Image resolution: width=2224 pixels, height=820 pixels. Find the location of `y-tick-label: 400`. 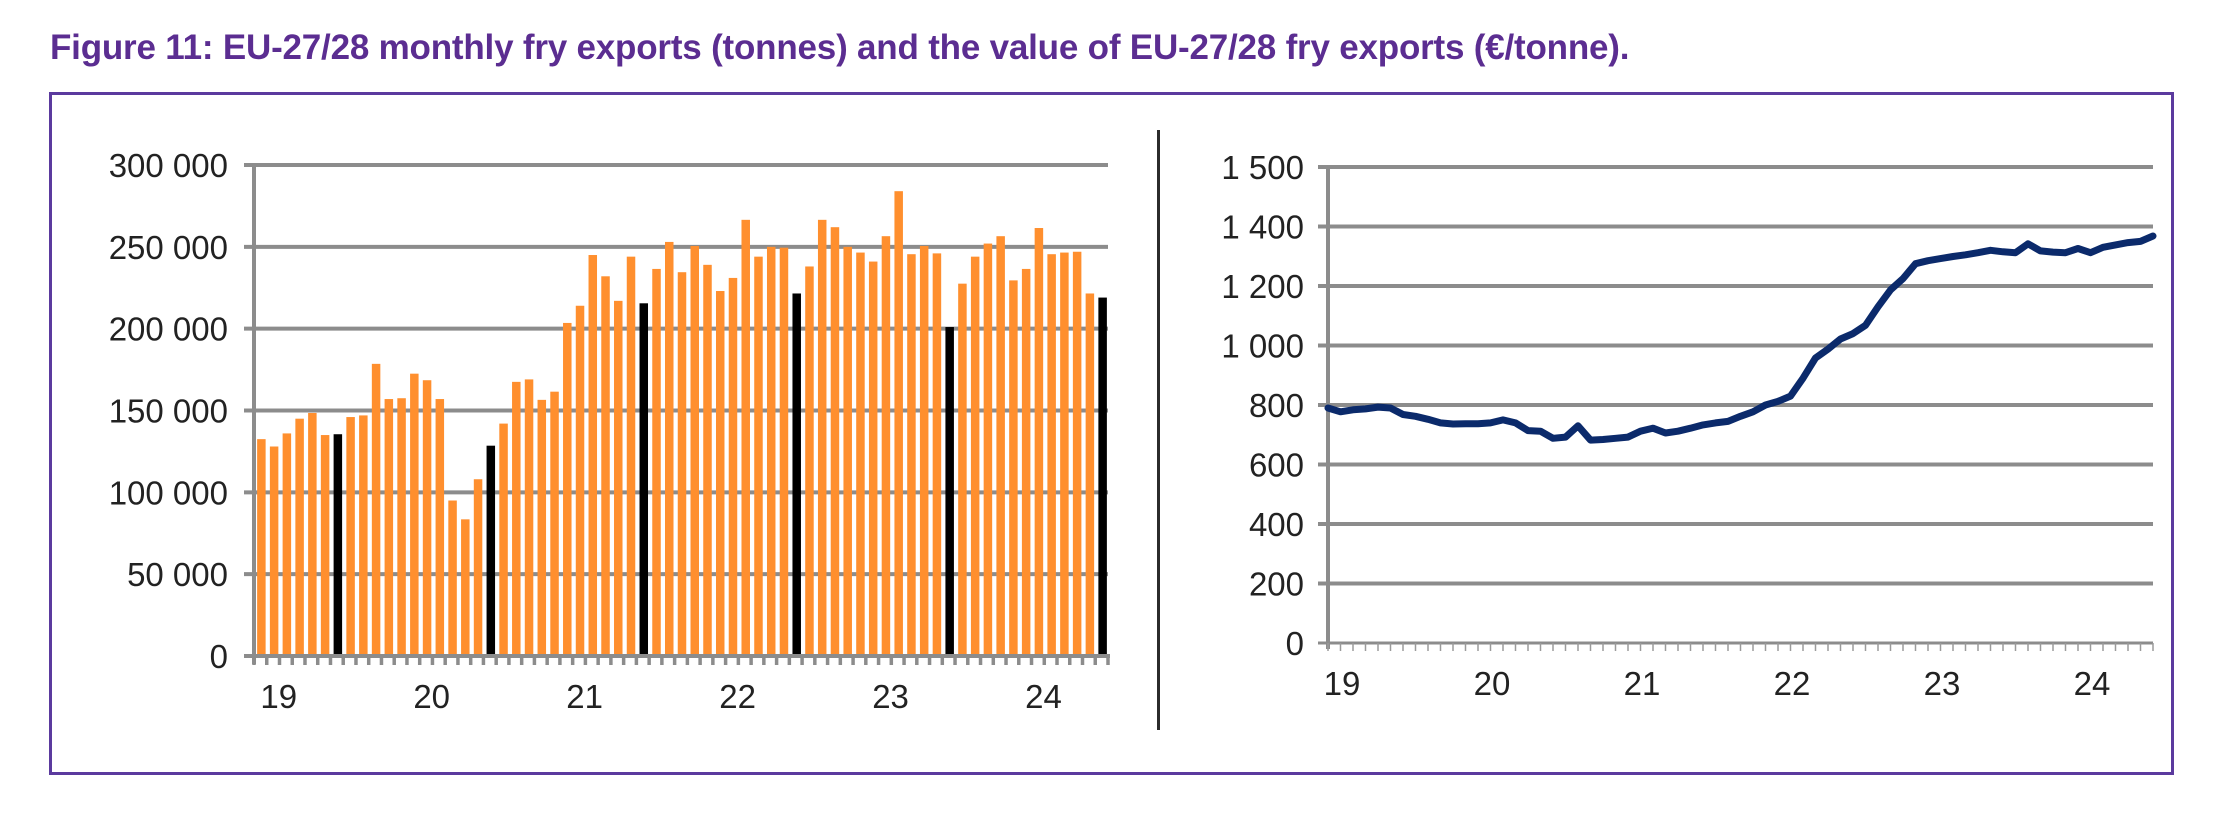

y-tick-label: 400 is located at coordinates (1276, 524).